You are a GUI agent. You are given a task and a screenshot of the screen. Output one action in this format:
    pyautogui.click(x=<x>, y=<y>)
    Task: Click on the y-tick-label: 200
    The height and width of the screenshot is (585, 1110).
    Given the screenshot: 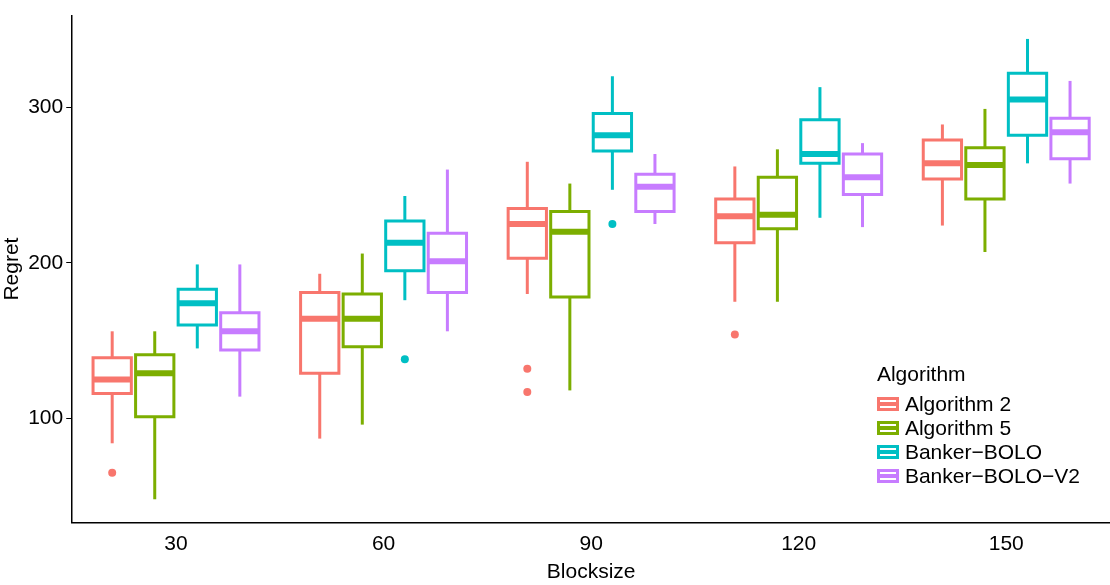 What is the action you would take?
    pyautogui.click(x=46, y=261)
    